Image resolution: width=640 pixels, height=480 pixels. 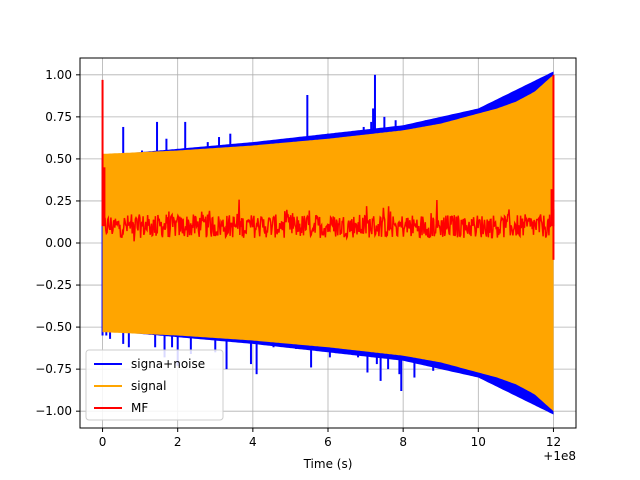 I want to click on x-tick-label: 10, so click(x=478, y=442).